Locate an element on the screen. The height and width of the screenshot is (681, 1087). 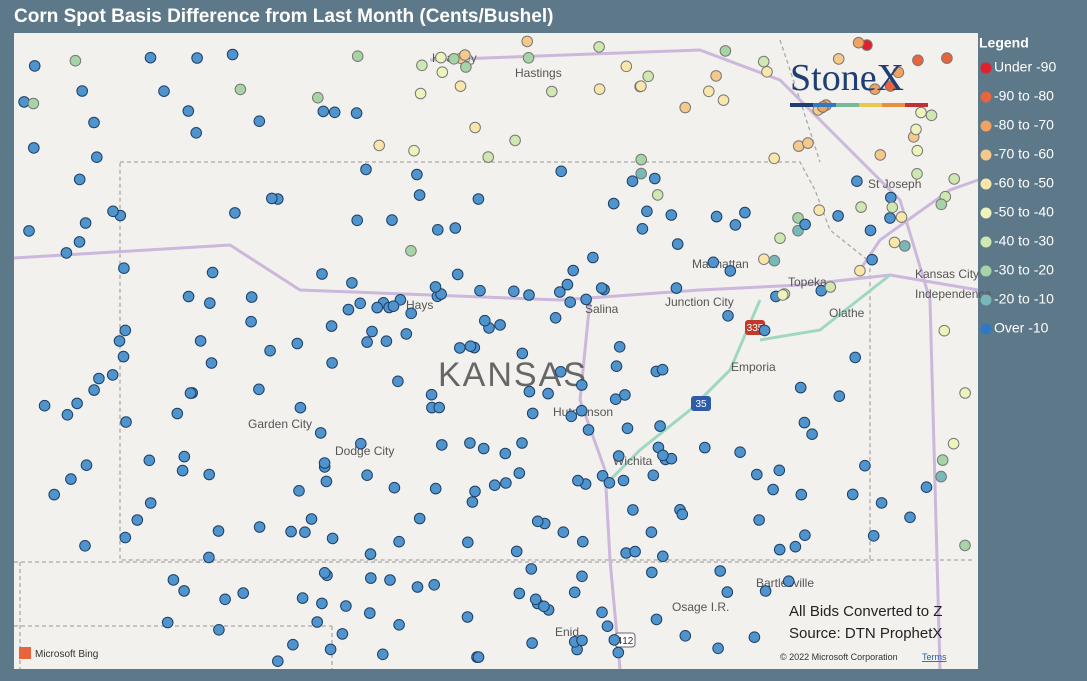
legend-label: -80 to -70 is located at coordinates (1024, 125).